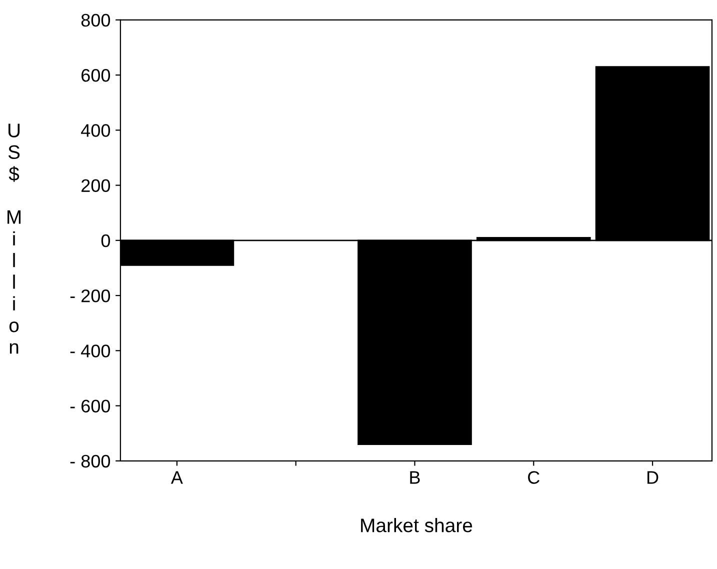 This screenshot has height=569, width=717. Describe the element at coordinates (96, 185) in the screenshot. I see `y-tick-label: 200` at that location.